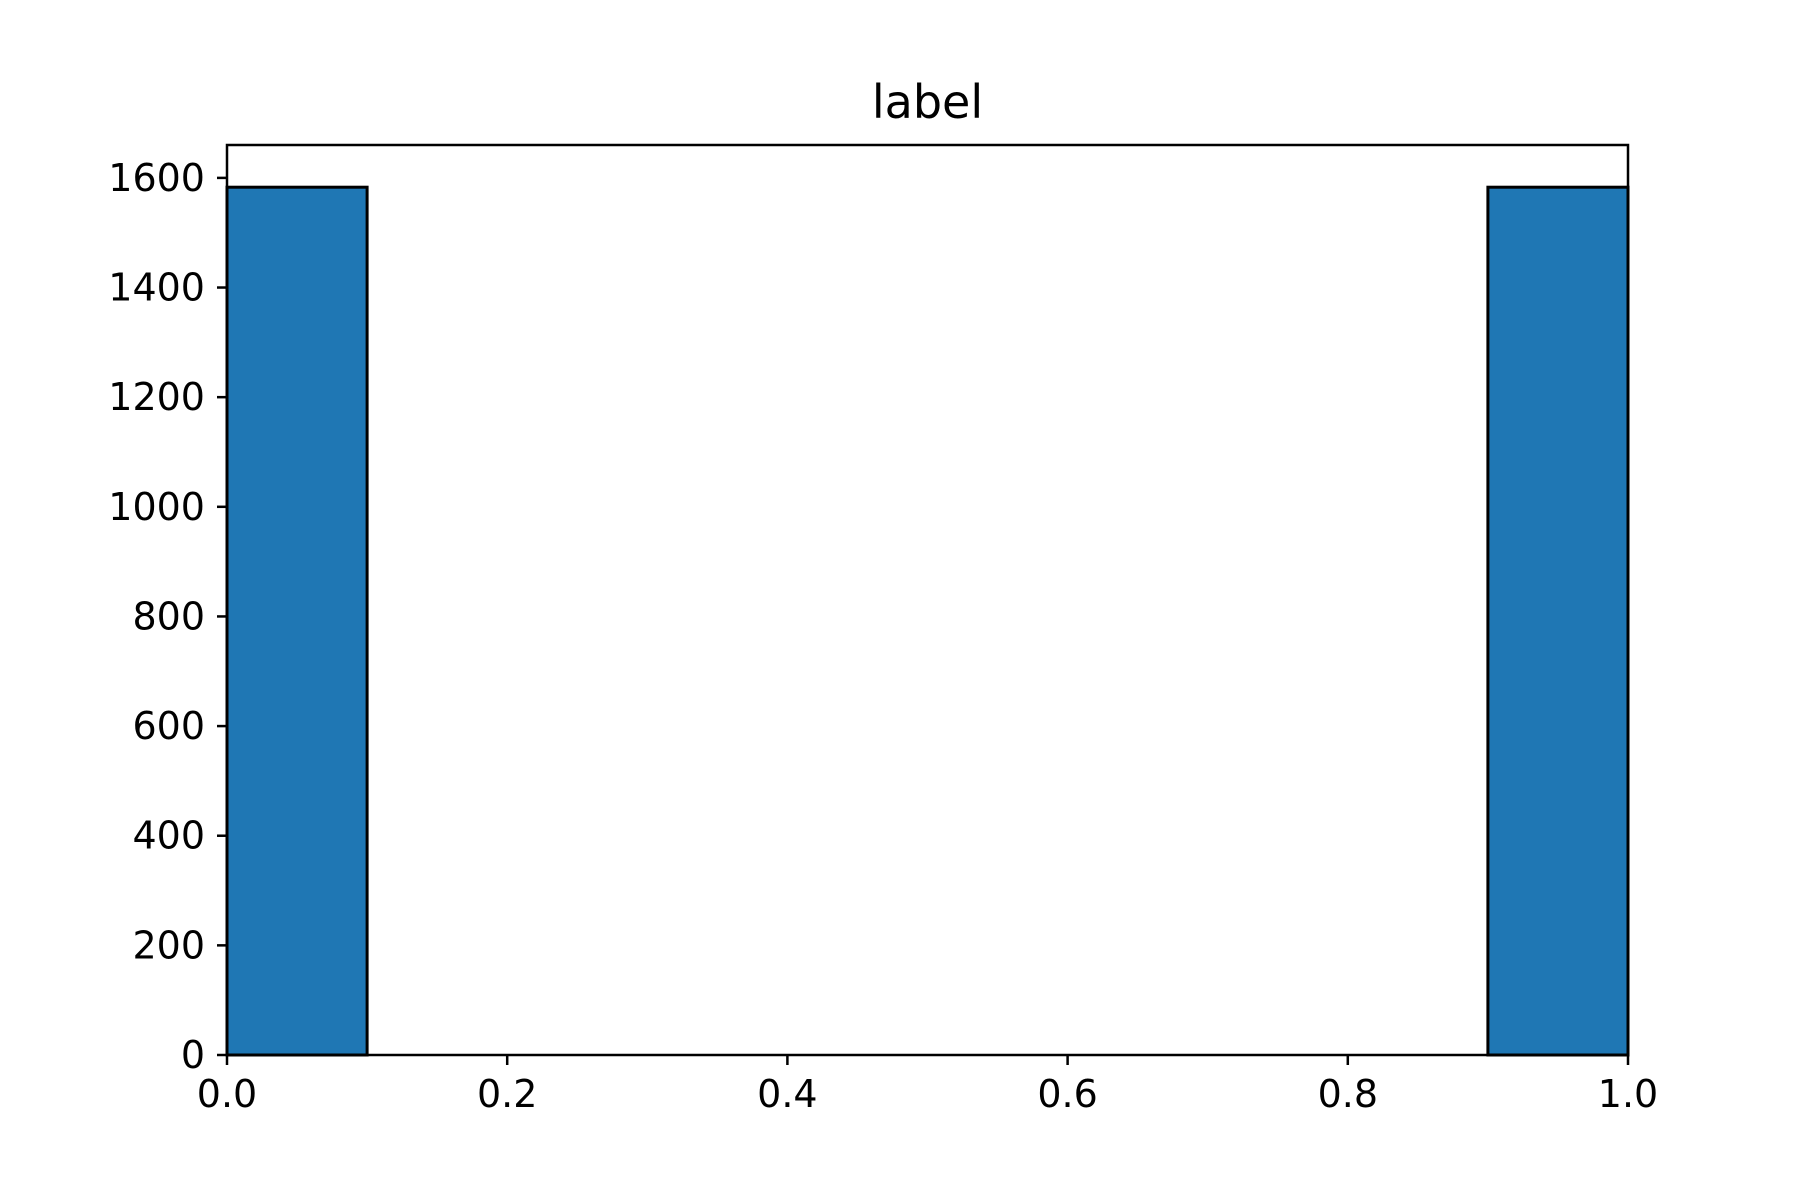 This screenshot has width=1800, height=1200. Describe the element at coordinates (156, 507) in the screenshot. I see `y-tick-label-5: 1000` at that location.